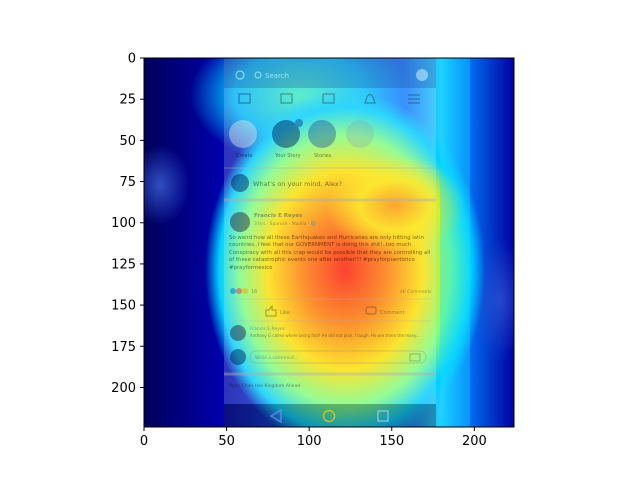 The width and height of the screenshot is (640, 480). I want to click on y-tick-label: 25, so click(127, 100).